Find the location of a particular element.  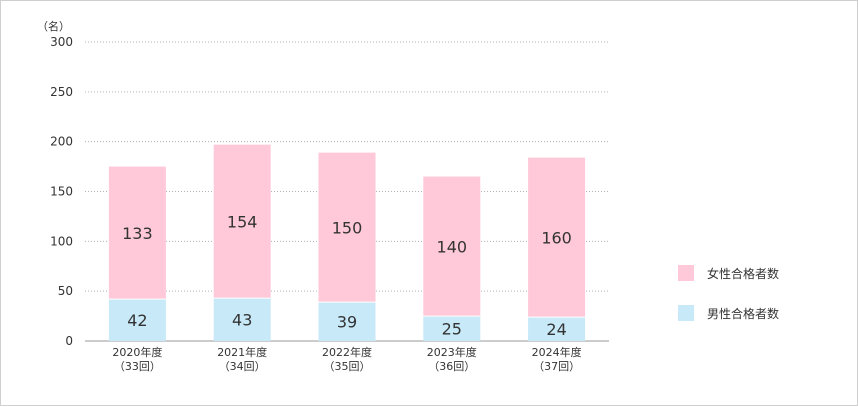

legend-label: 男性合格者数 is located at coordinates (743, 313).